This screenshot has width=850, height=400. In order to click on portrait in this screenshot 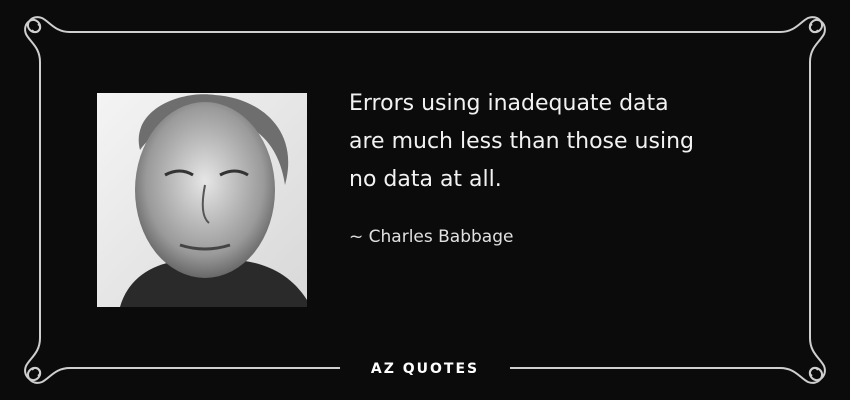, I will do `click(202, 200)`.